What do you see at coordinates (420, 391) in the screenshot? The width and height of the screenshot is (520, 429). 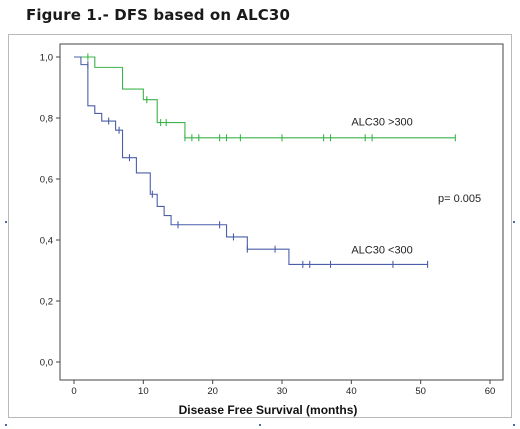 I see `x-tick-label: 50` at bounding box center [420, 391].